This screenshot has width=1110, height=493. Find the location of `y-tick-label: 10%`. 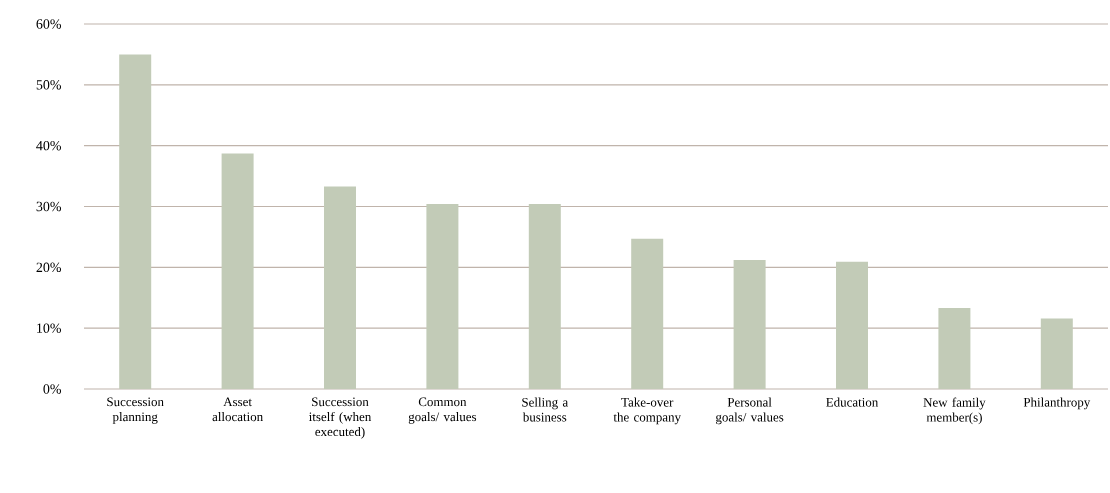

y-tick-label: 10% is located at coordinates (49, 328).